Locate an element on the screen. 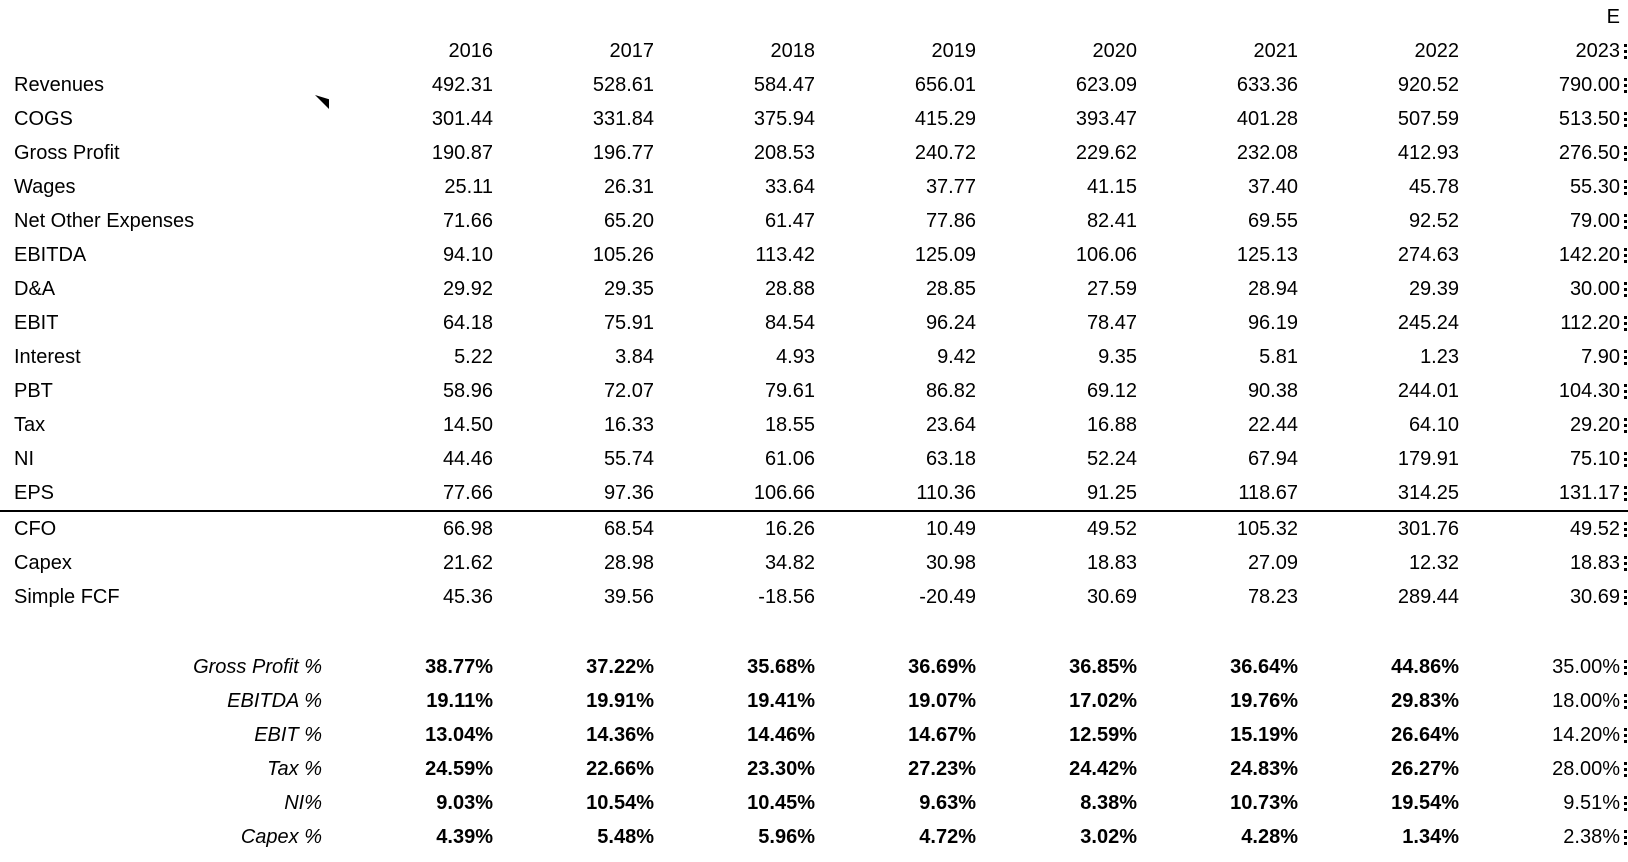 The height and width of the screenshot is (862, 1628). value-cell: 96.24 is located at coordinates (950, 322).